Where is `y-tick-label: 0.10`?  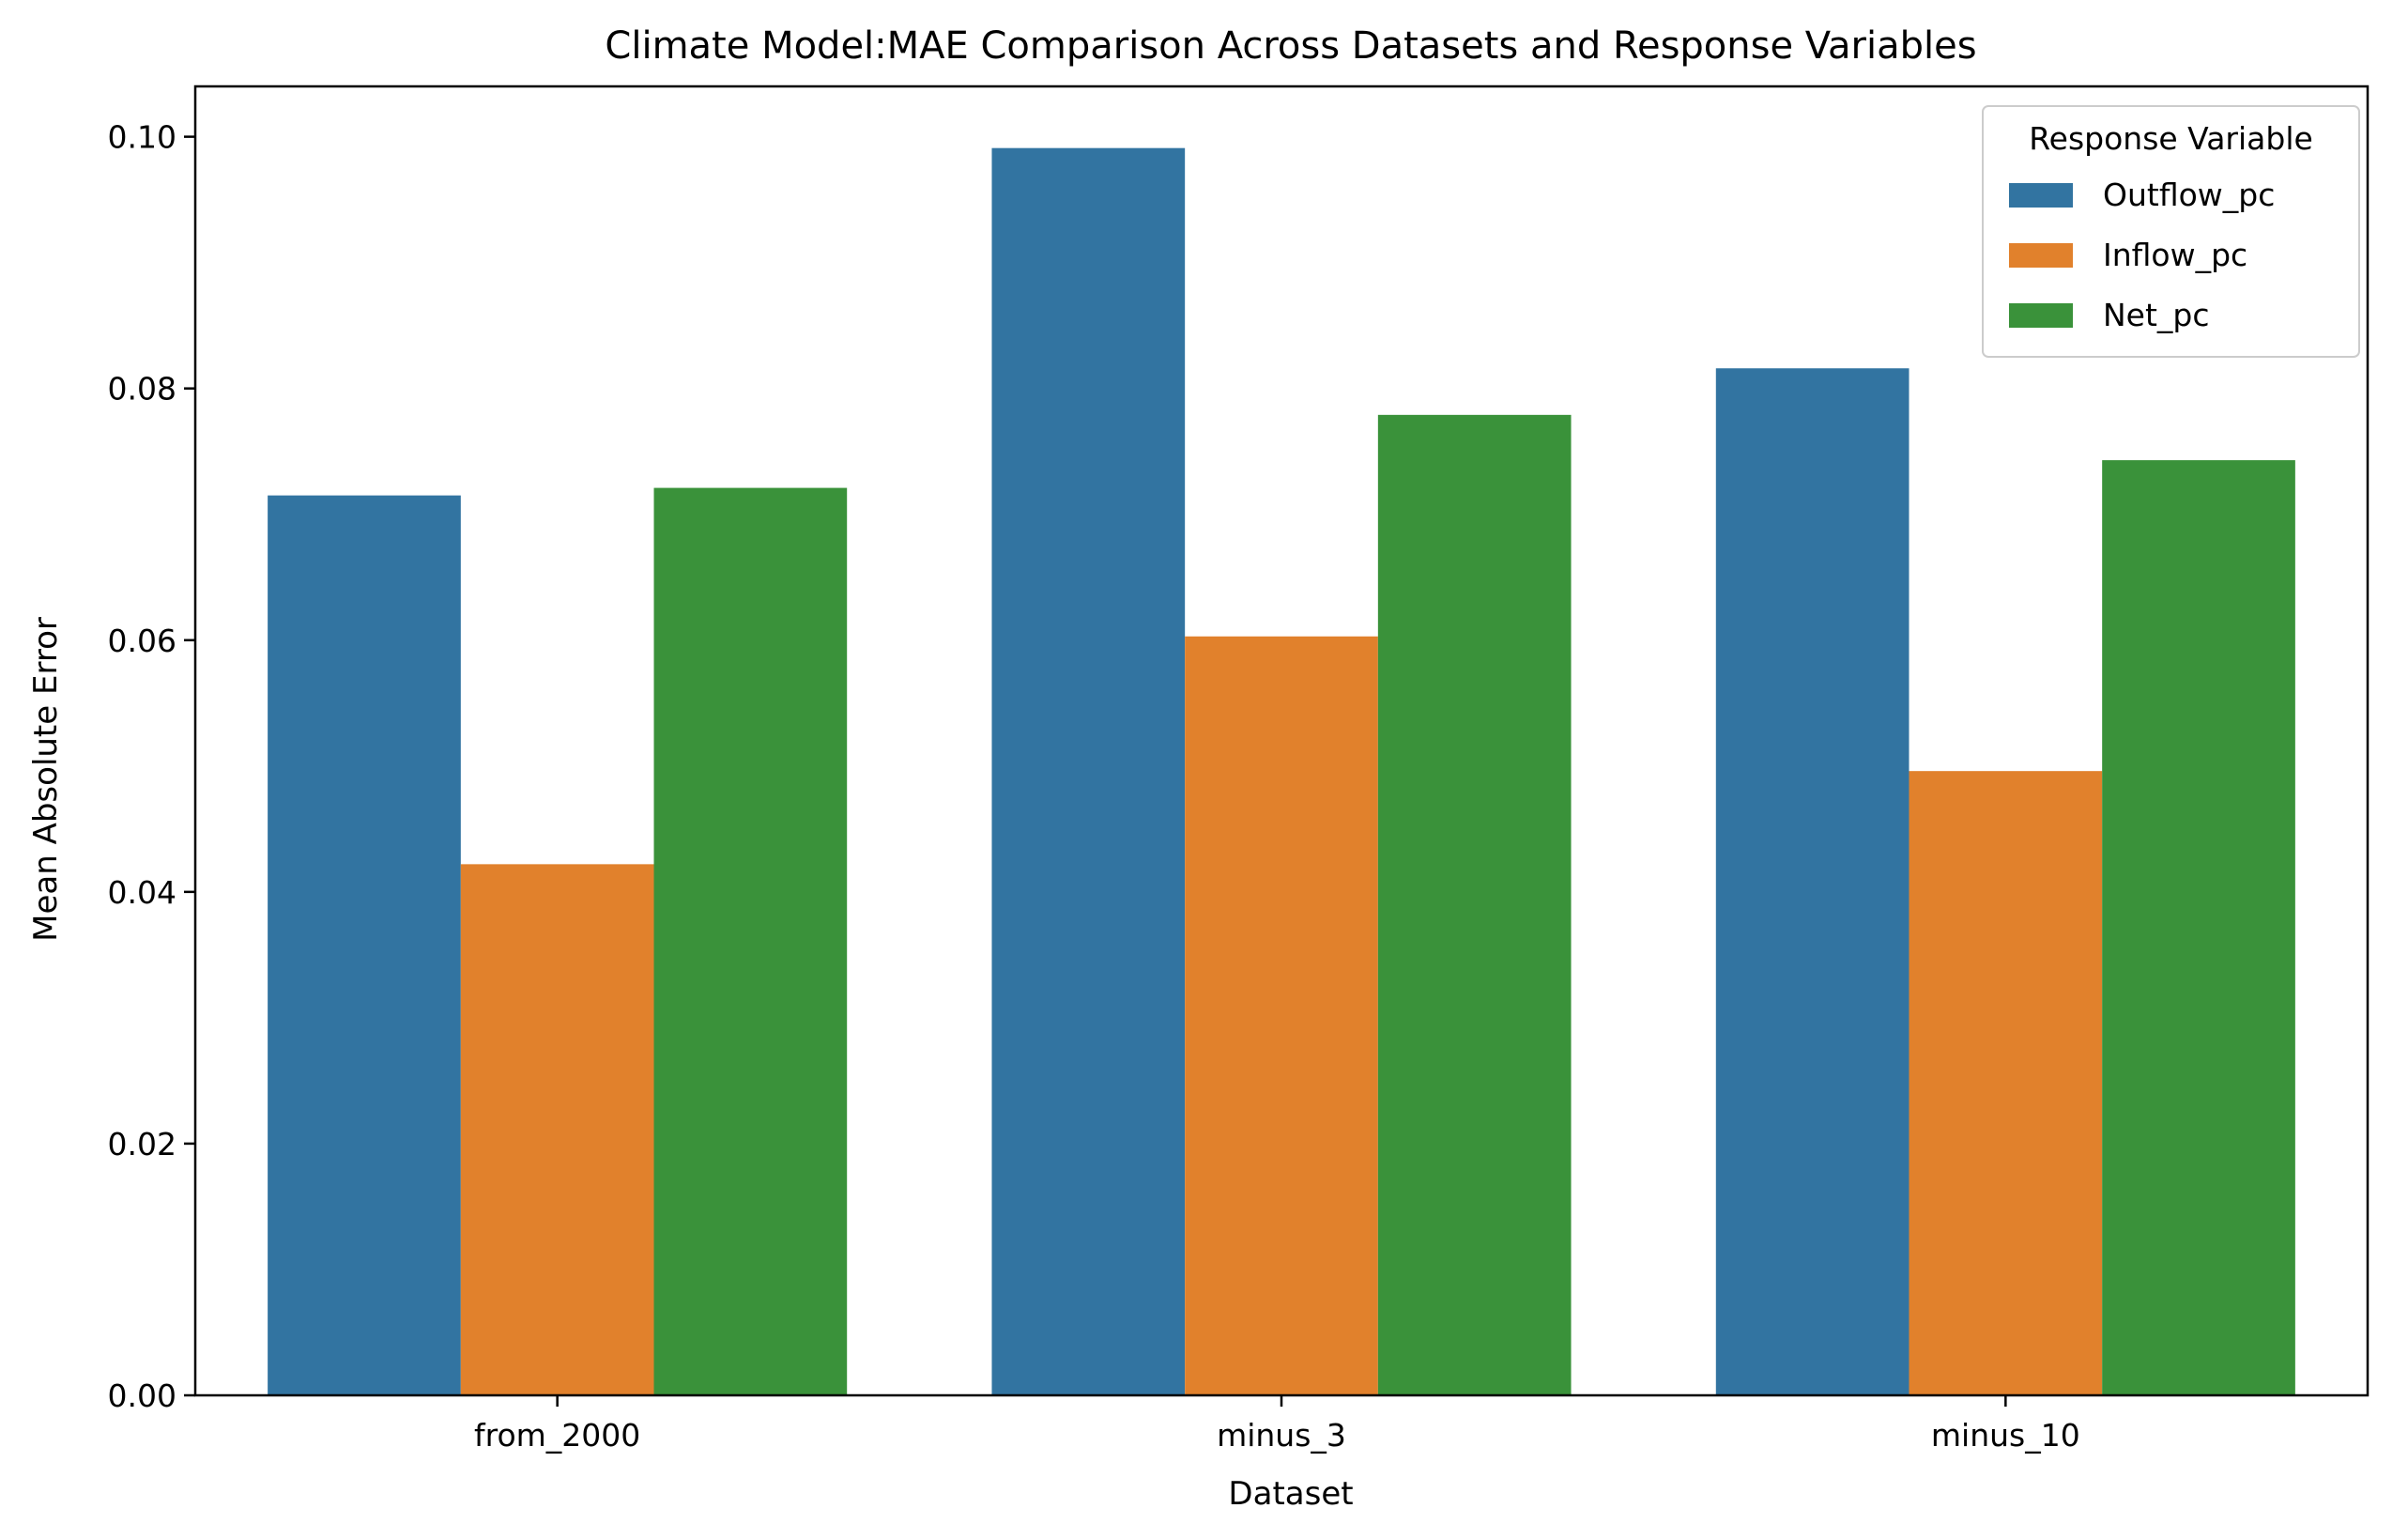
y-tick-label: 0.10 is located at coordinates (142, 137).